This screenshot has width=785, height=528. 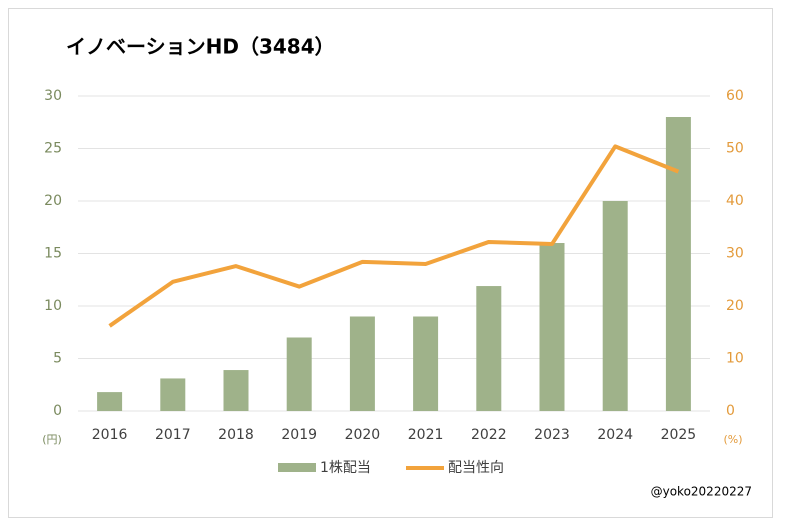 I want to click on x-tick-label: 2018, so click(x=236, y=435).